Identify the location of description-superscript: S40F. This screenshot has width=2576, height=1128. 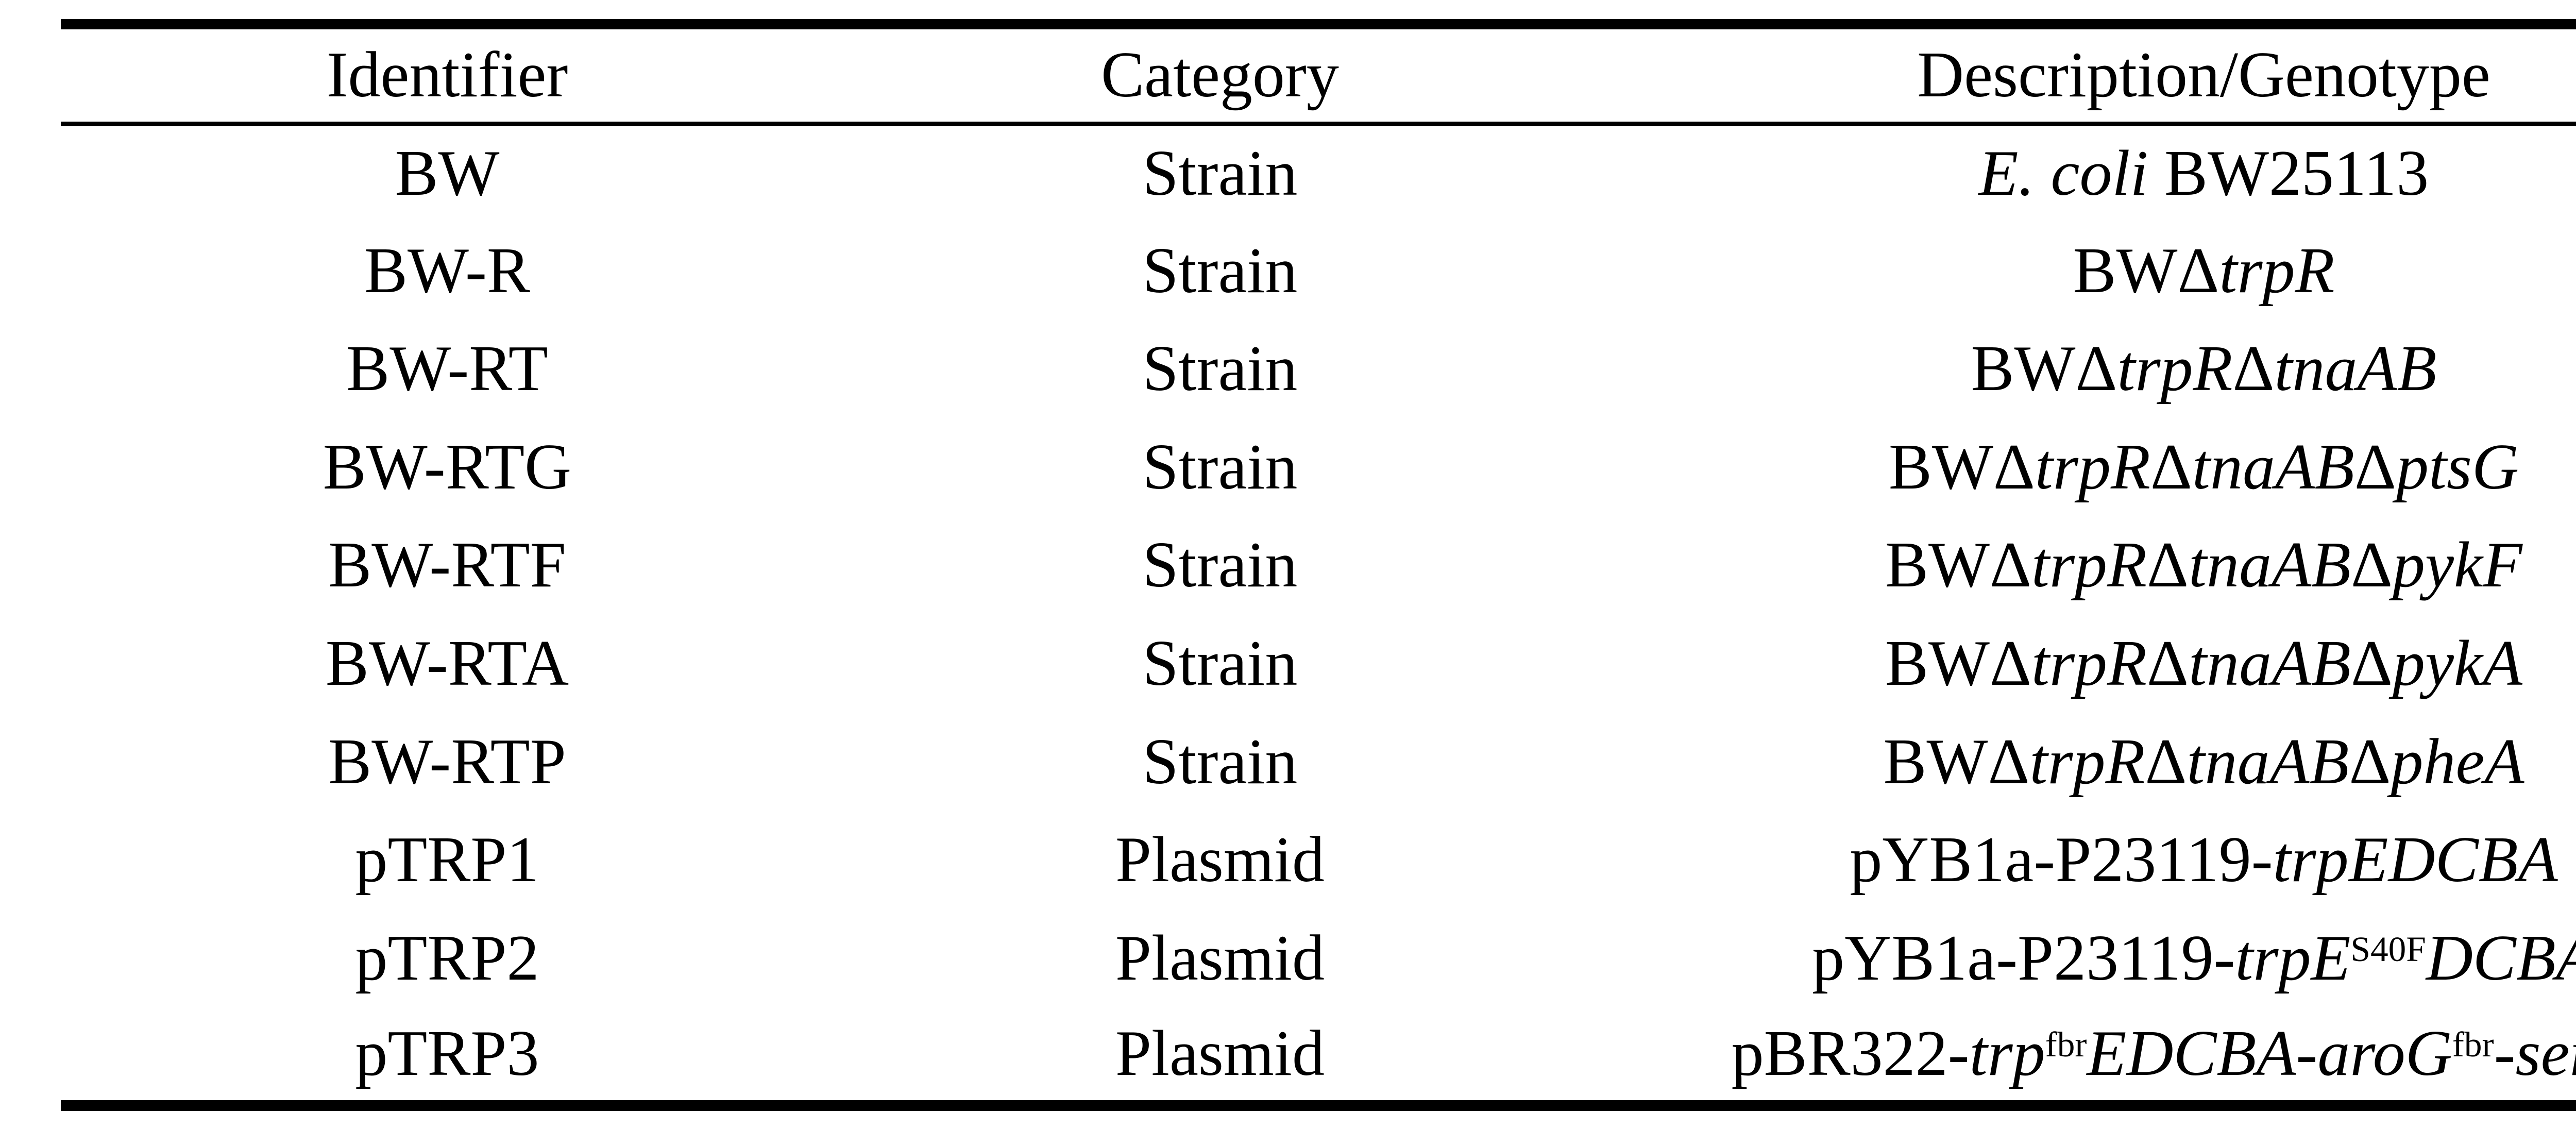
(2388, 949).